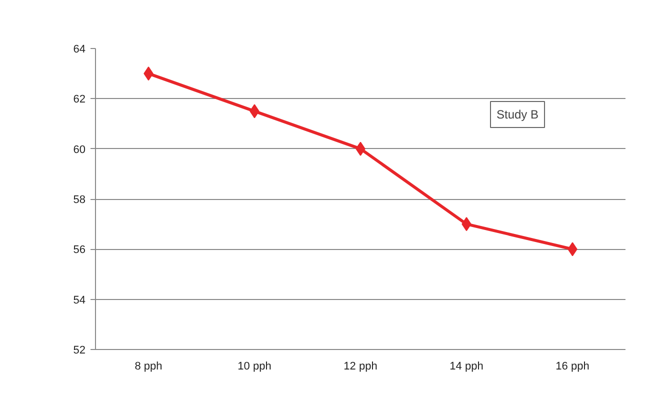 The width and height of the screenshot is (670, 409). What do you see at coordinates (79, 100) in the screenshot?
I see `y-tick-label: 62` at bounding box center [79, 100].